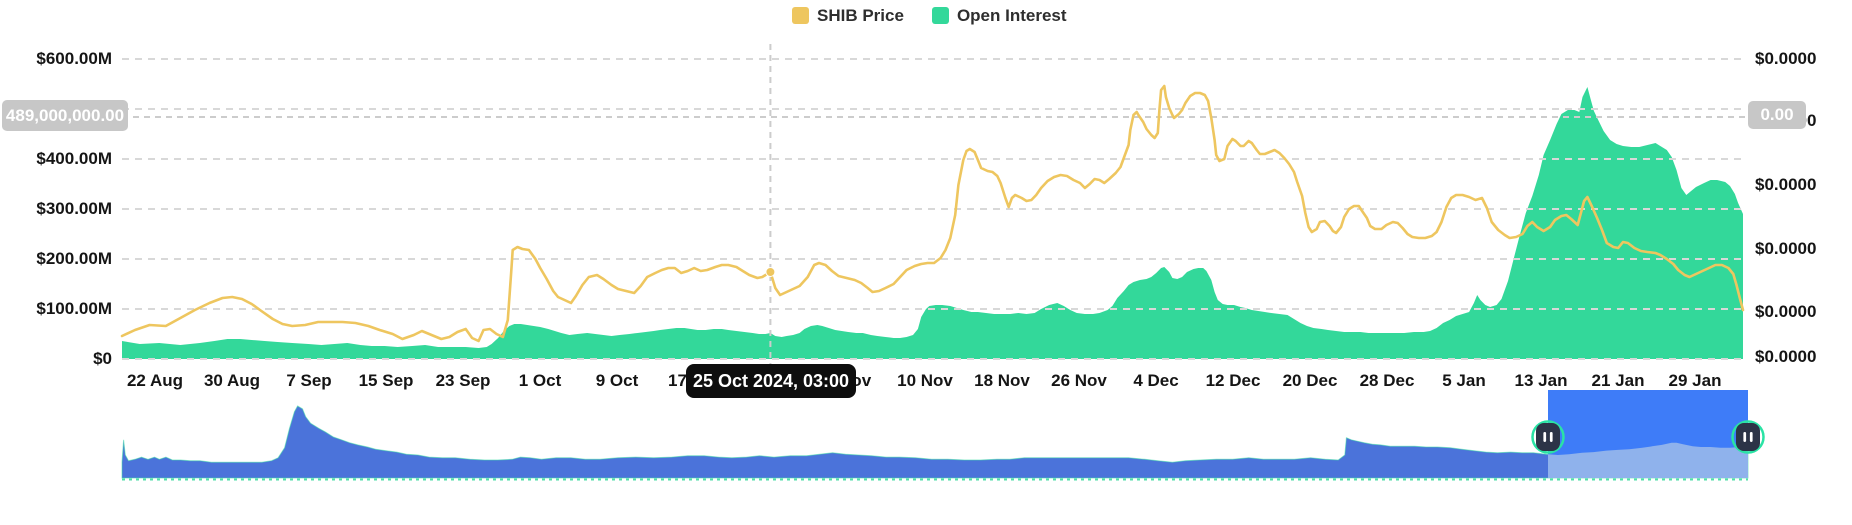  Describe the element at coordinates (1310, 380) in the screenshot. I see `x-axis-label: 20 Dec` at that location.